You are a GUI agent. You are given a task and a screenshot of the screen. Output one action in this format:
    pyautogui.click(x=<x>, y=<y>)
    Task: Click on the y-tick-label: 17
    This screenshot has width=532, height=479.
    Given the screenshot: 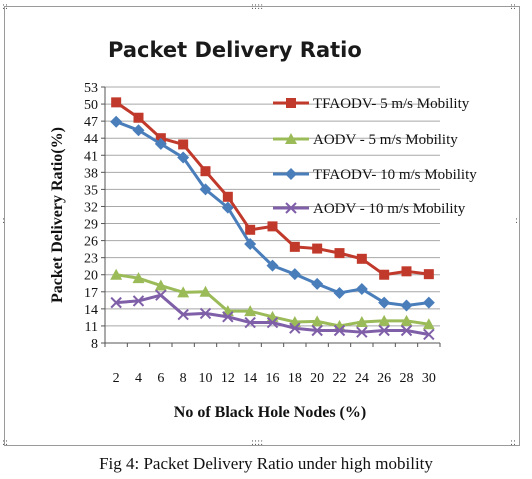 What is the action you would take?
    pyautogui.click(x=91, y=293)
    